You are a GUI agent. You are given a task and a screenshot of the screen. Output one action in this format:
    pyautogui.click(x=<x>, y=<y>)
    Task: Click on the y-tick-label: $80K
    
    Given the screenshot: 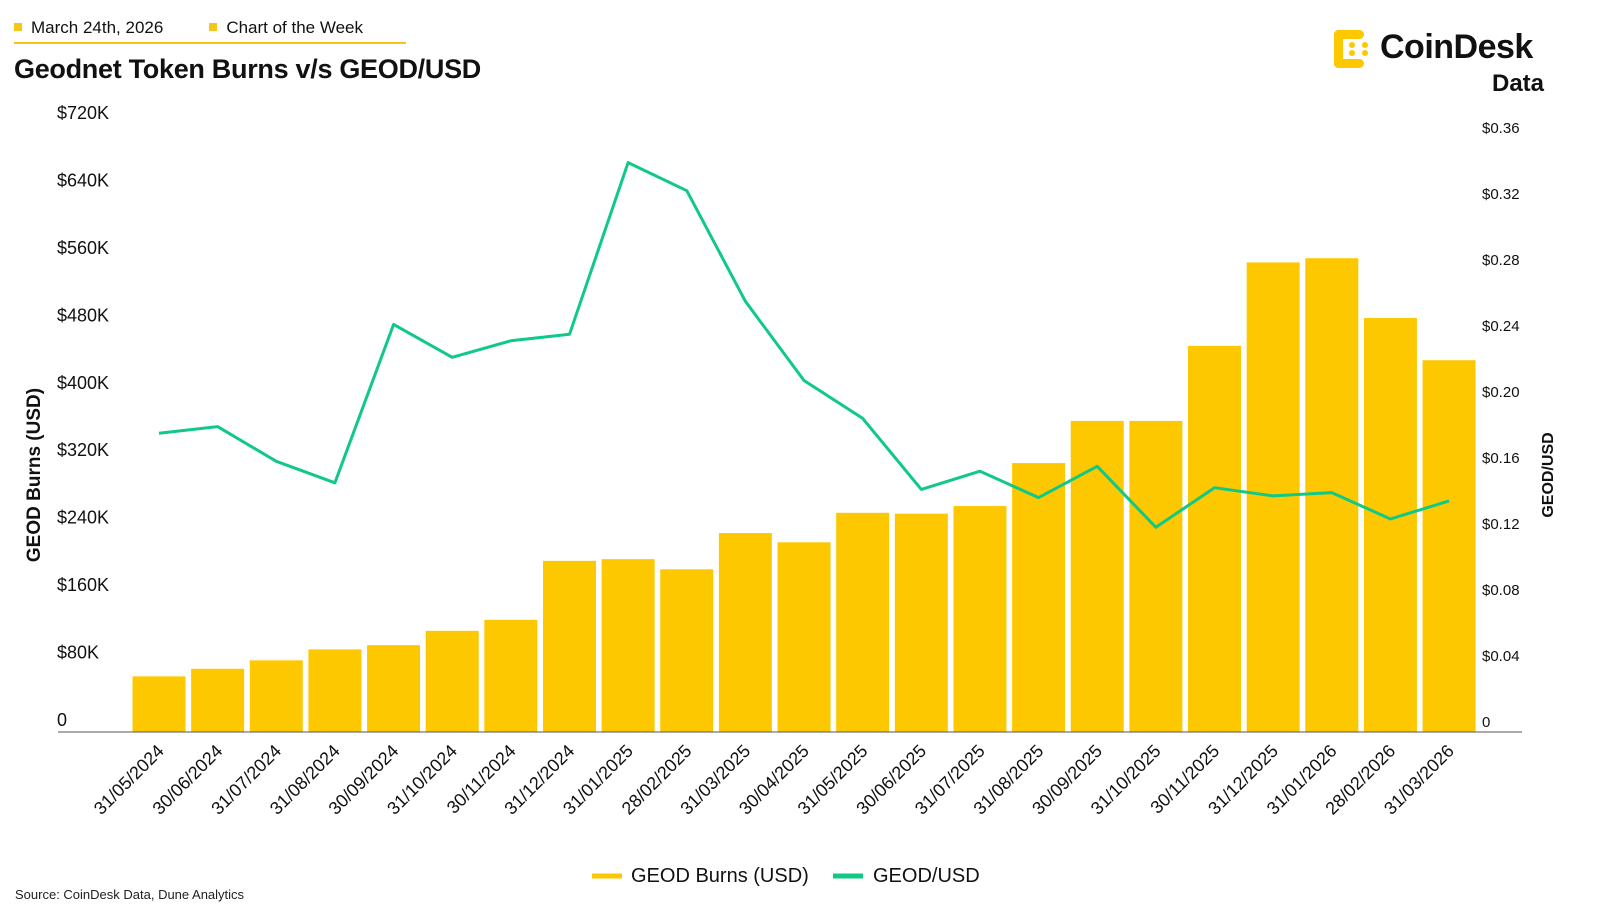 What is the action you would take?
    pyautogui.click(x=78, y=653)
    